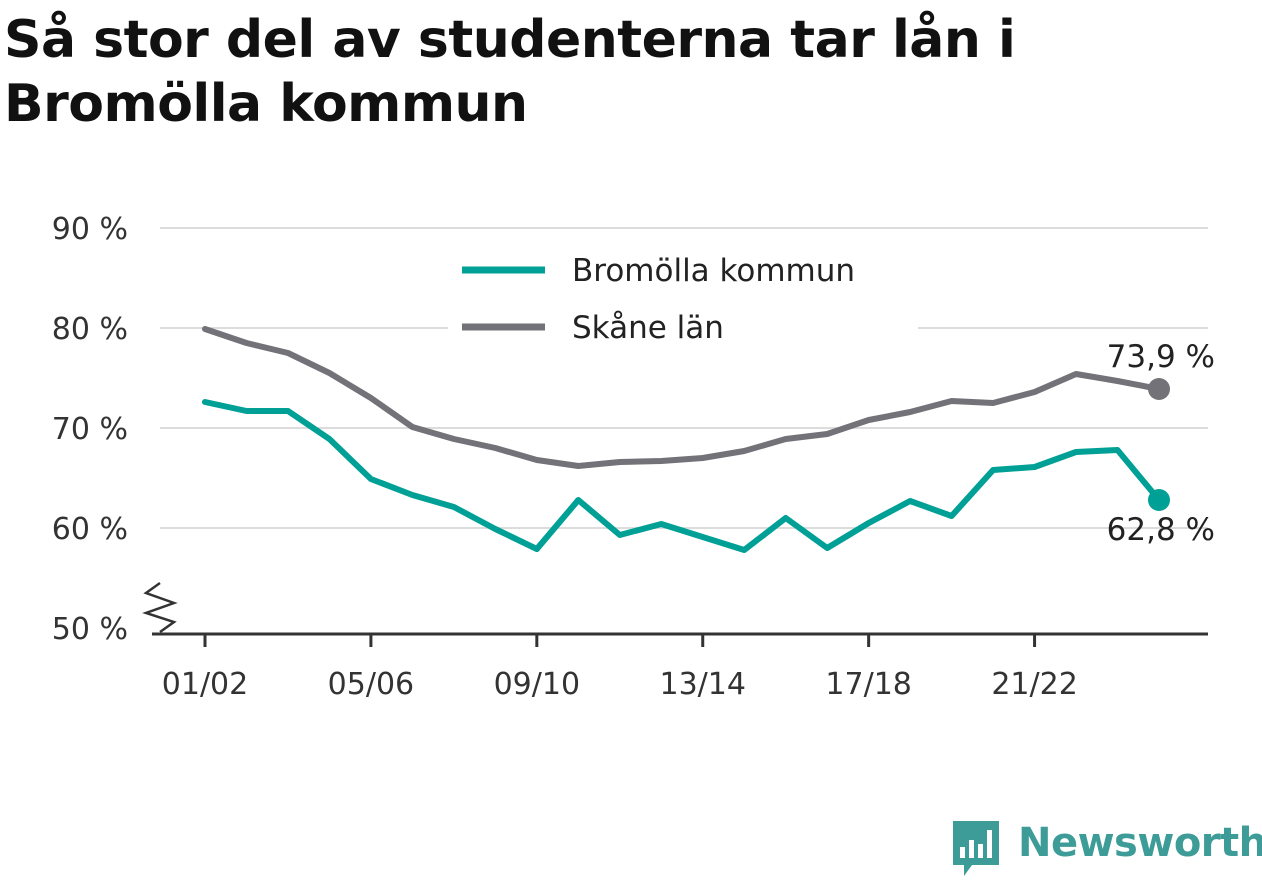 The height and width of the screenshot is (880, 1262). I want to click on end-label: 62,8 %, so click(1161, 530).